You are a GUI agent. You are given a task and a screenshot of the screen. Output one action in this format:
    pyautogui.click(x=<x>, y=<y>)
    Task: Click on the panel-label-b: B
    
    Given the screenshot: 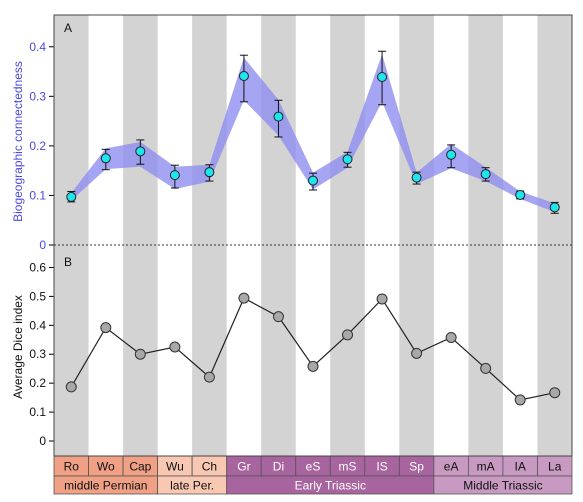 What is the action you would take?
    pyautogui.click(x=68, y=262)
    